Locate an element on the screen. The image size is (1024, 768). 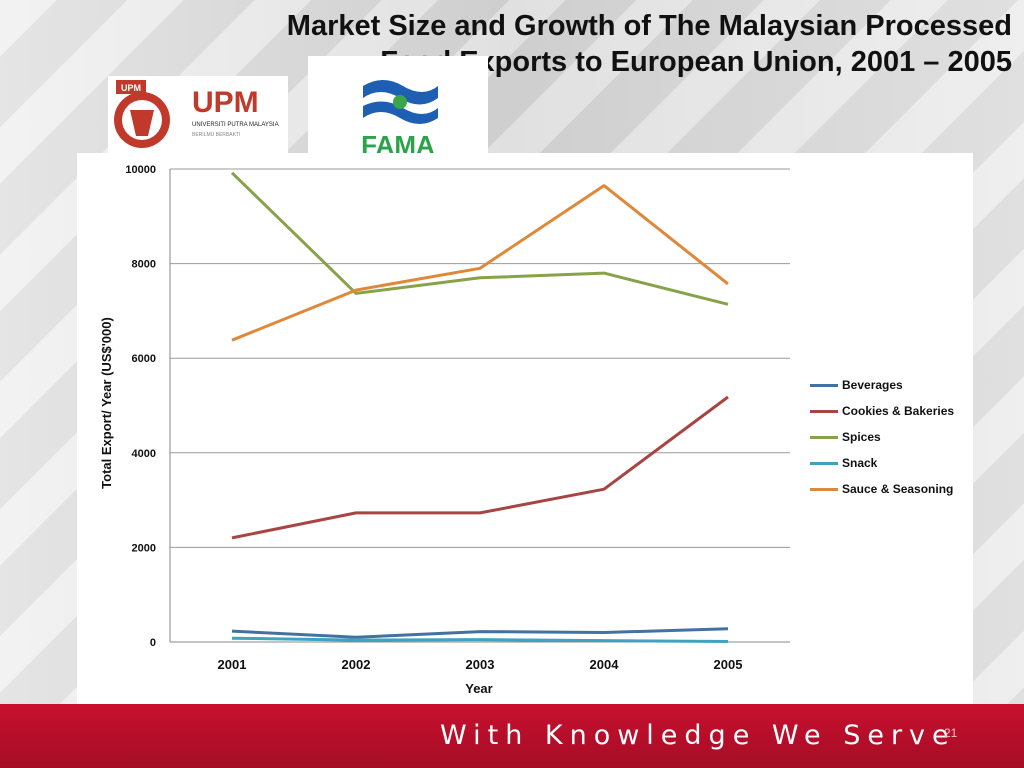
legend-label: Spices is located at coordinates (861, 437).